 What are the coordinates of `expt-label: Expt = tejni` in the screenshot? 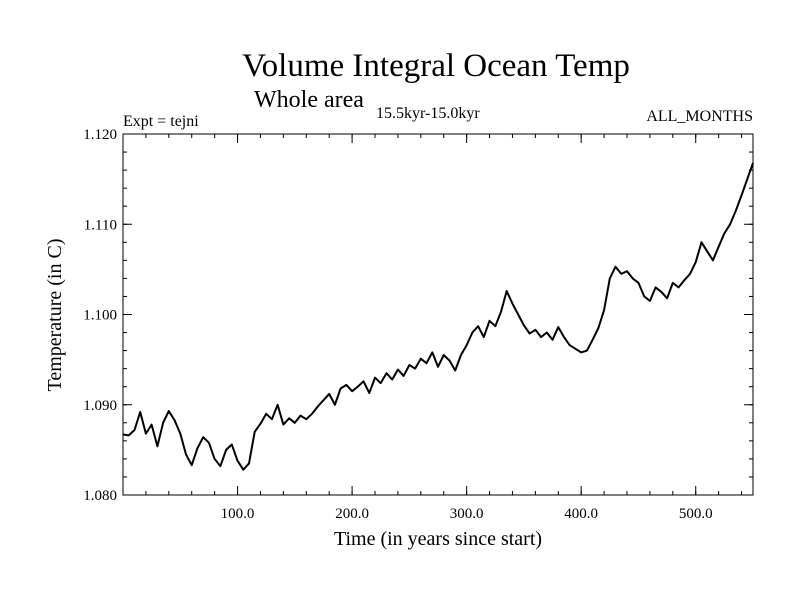 It's located at (161, 121).